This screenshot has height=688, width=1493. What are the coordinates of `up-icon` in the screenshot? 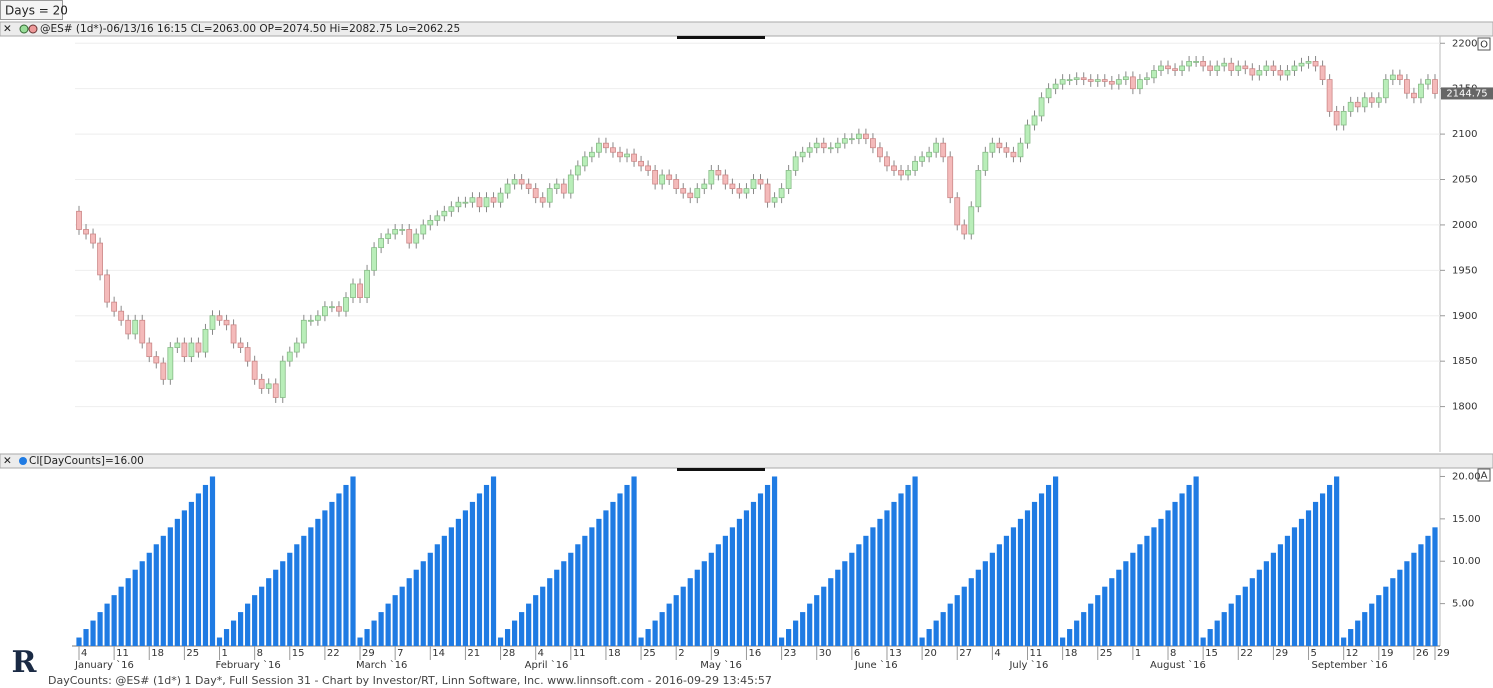 It's located at (24, 29).